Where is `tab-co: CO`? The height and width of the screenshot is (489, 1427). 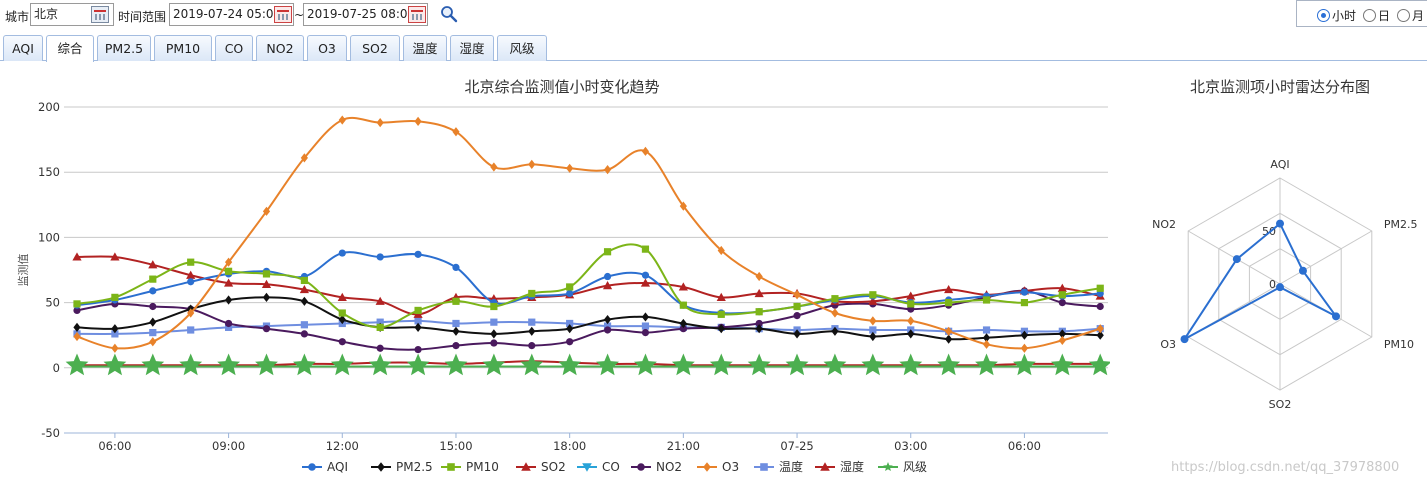 tab-co: CO is located at coordinates (234, 48).